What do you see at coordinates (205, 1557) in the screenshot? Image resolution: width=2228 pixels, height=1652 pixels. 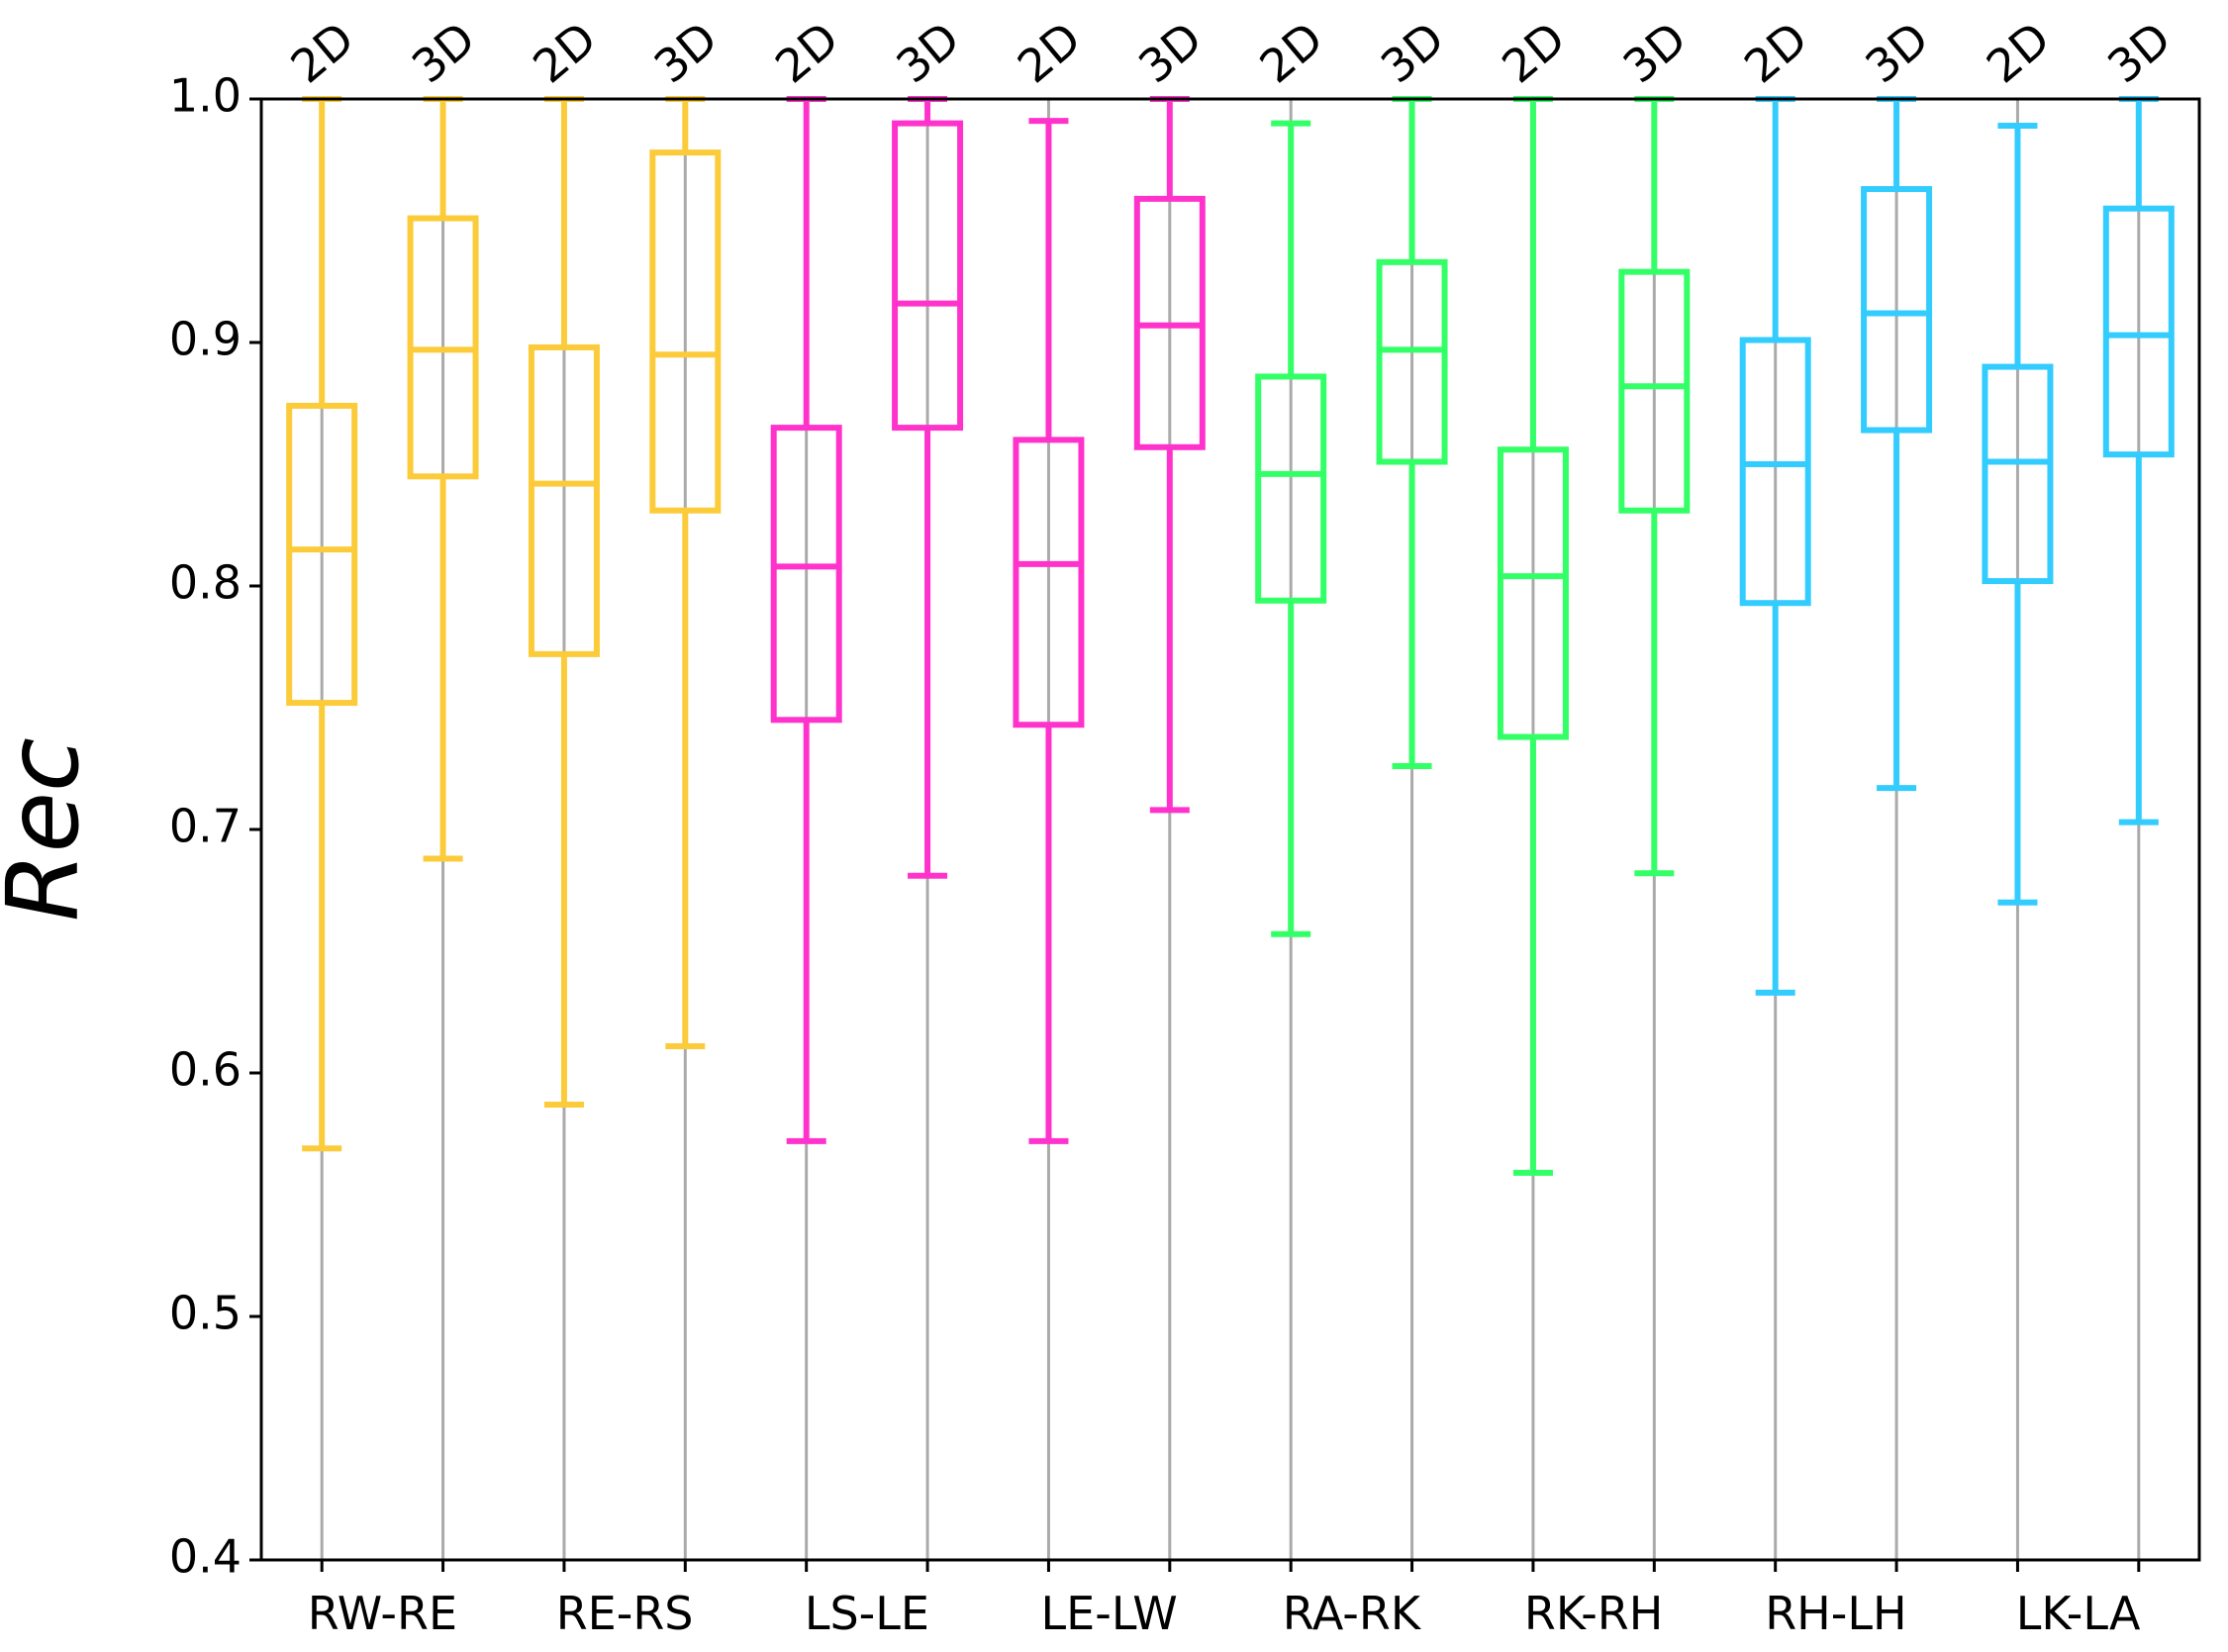 I see `y-tick-label: 0.4` at bounding box center [205, 1557].